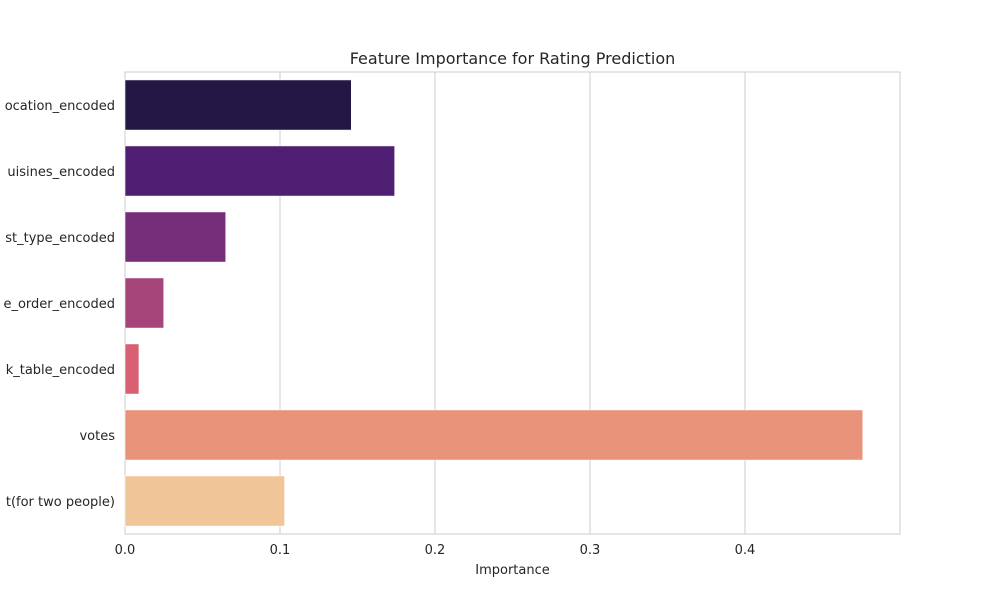 Image resolution: width=1000 pixels, height=600 pixels. Describe the element at coordinates (590, 550) in the screenshot. I see `x-tick-label: 0.3` at that location.